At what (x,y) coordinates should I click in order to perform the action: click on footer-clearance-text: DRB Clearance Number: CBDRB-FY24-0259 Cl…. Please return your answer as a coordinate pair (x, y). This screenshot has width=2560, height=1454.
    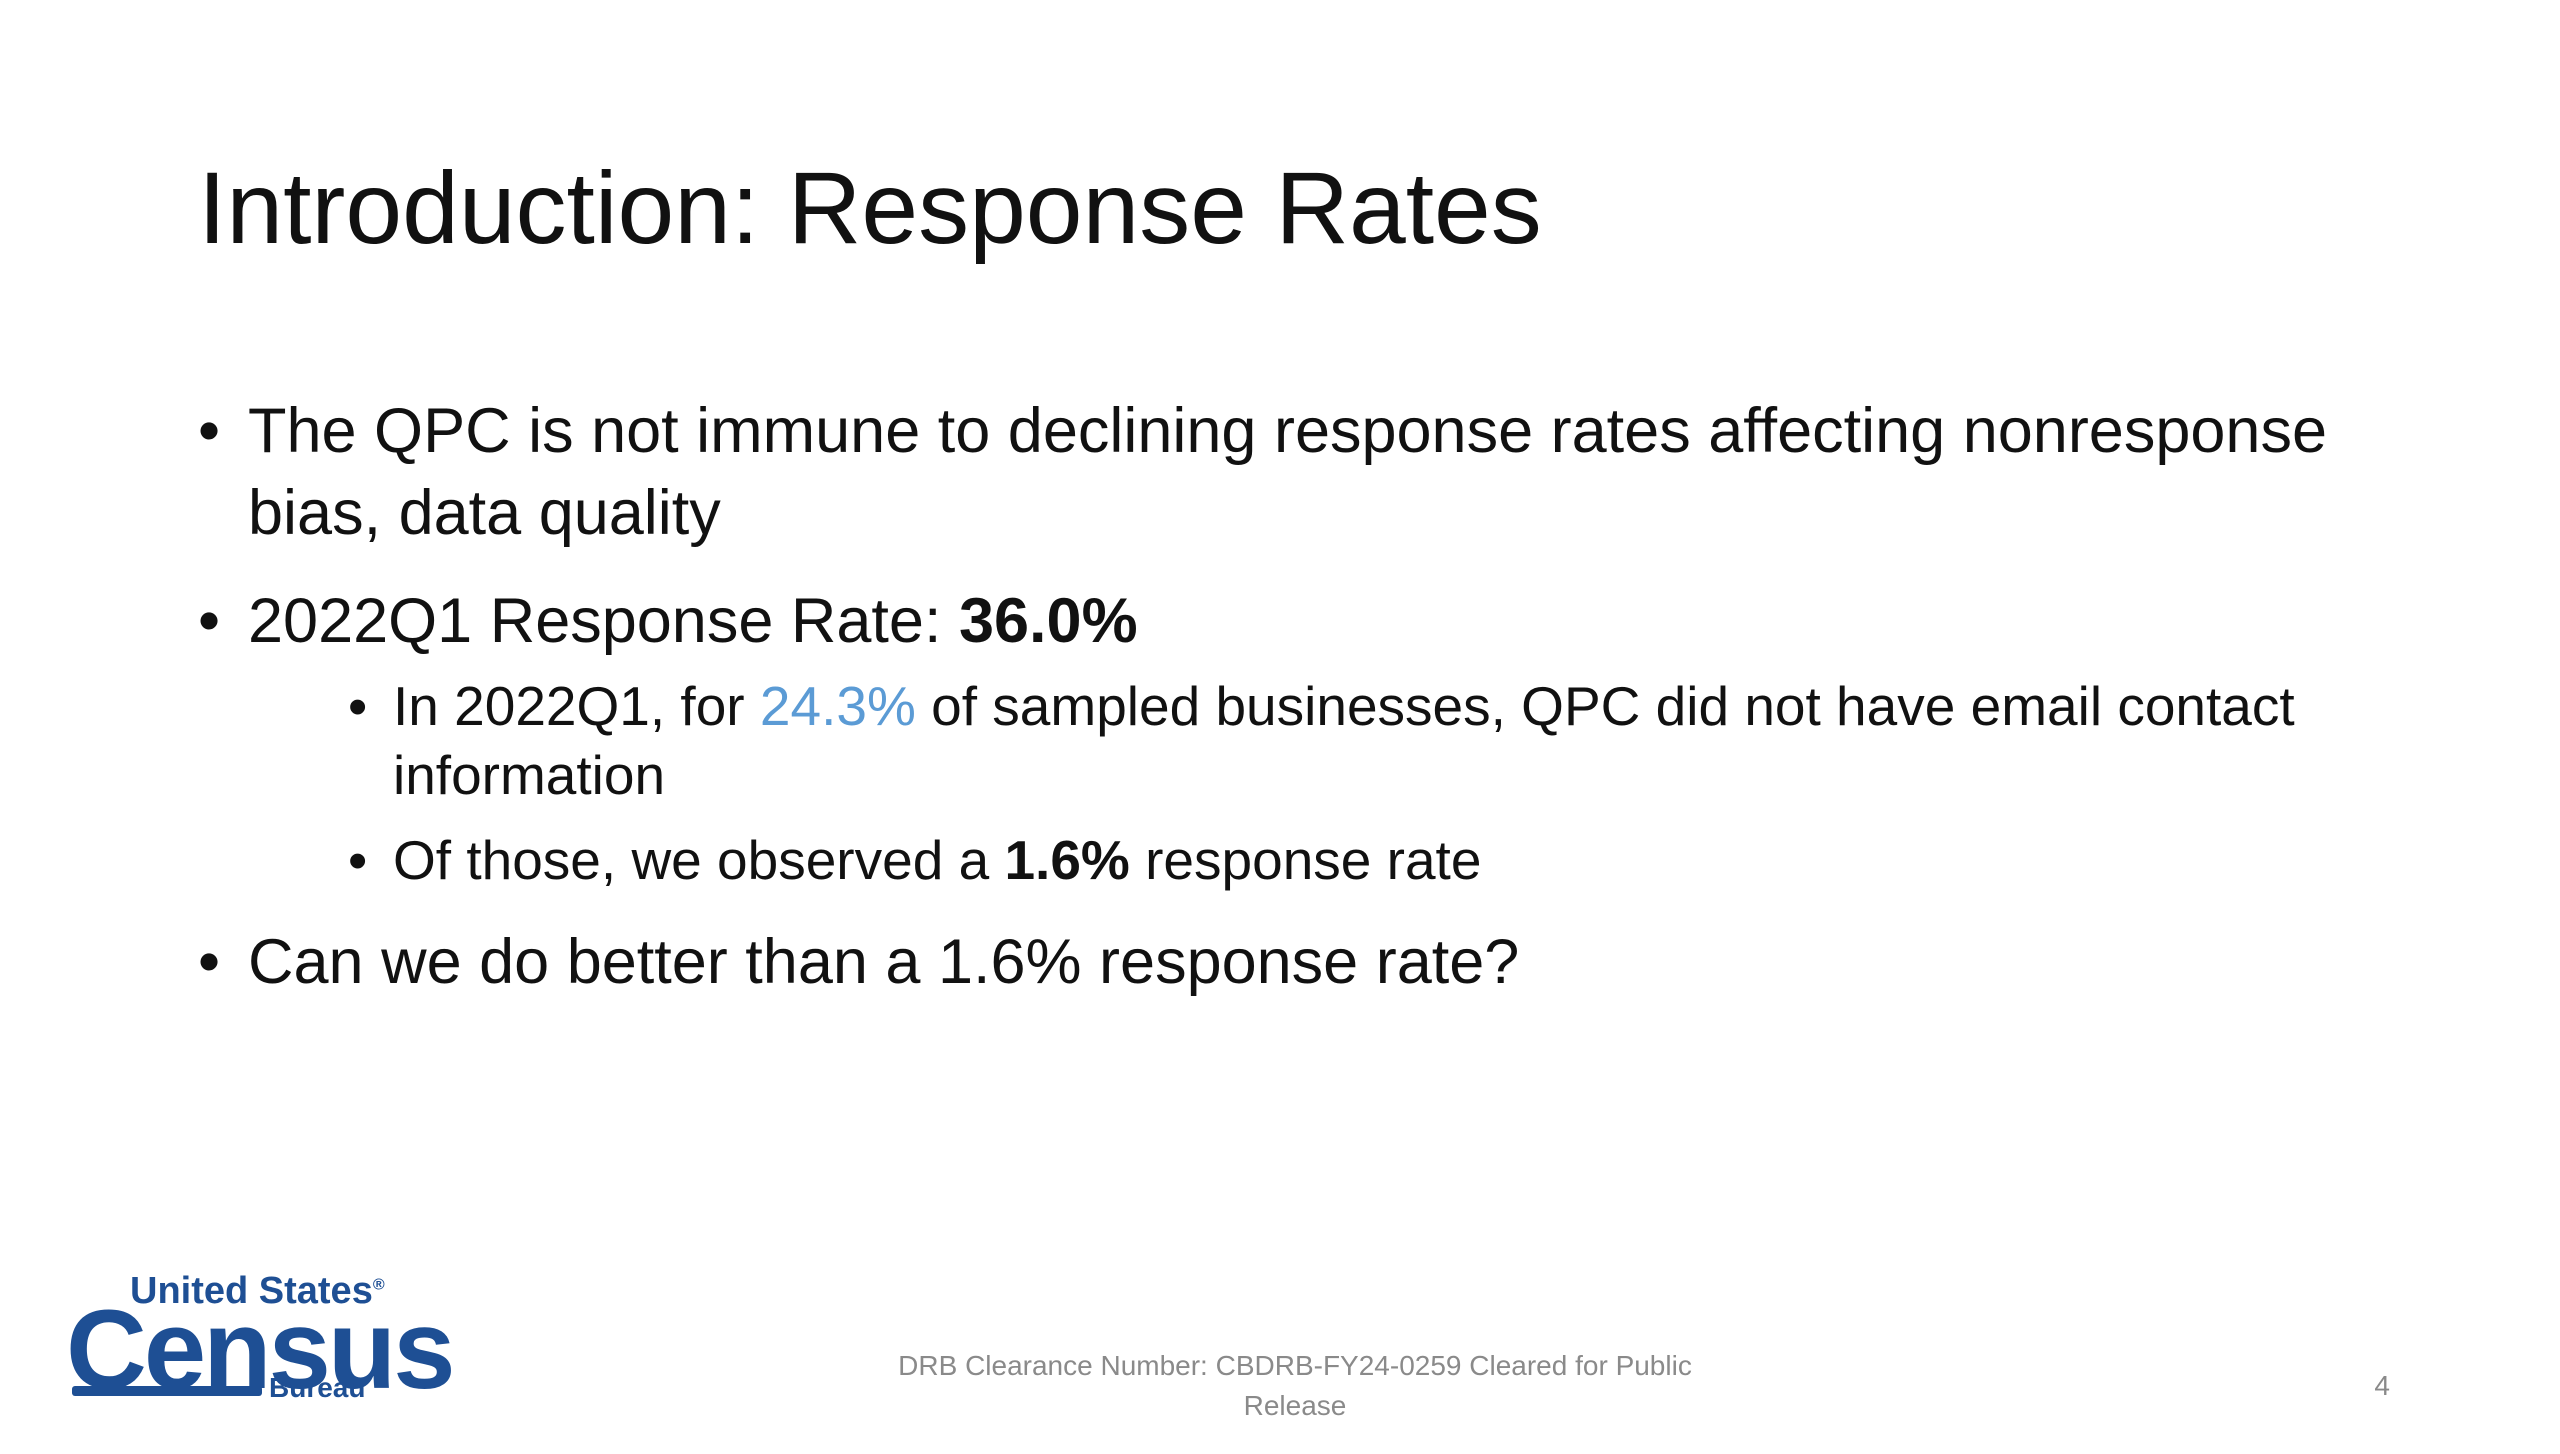
    Looking at the image, I should click on (1295, 1385).